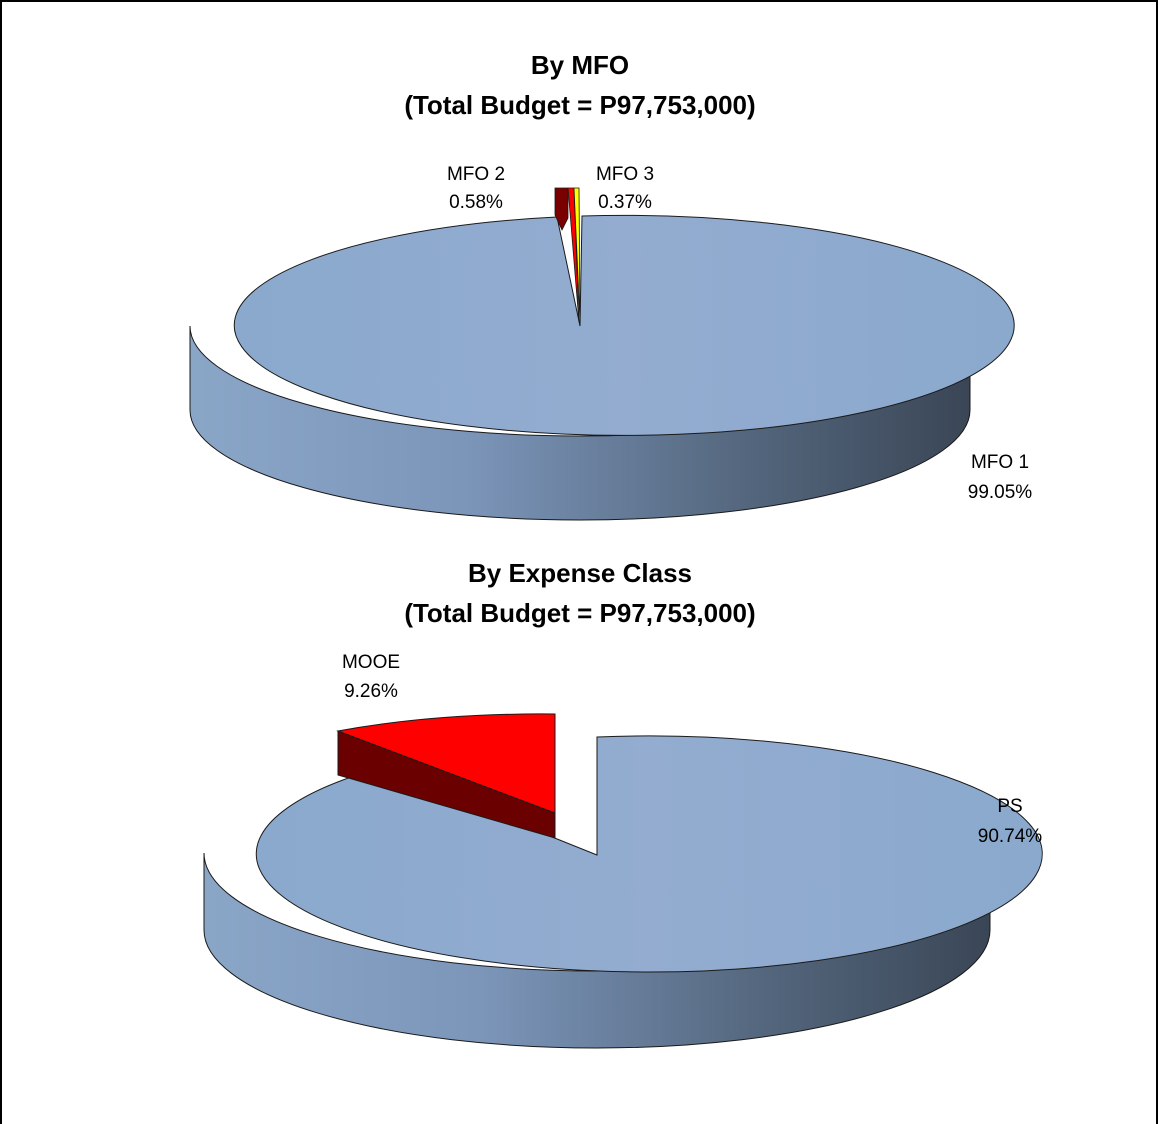 This screenshot has width=1158, height=1124. Describe the element at coordinates (579, 613) in the screenshot. I see `chart2-subtitle: (Total Budget = P97,753,000)` at that location.